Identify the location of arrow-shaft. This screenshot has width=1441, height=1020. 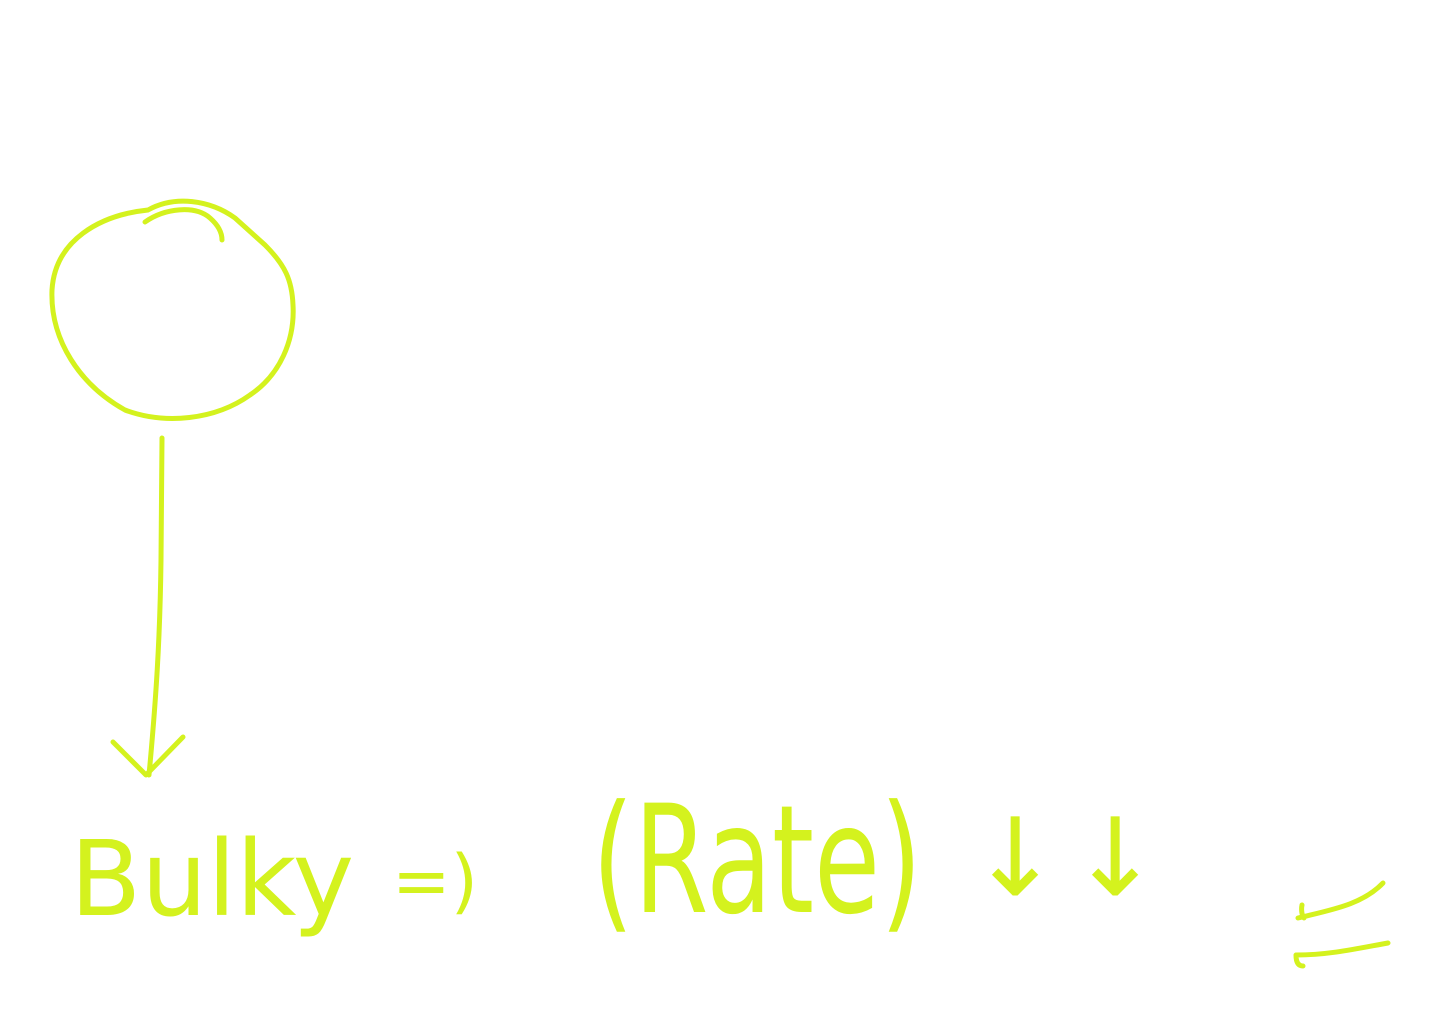
(155, 606).